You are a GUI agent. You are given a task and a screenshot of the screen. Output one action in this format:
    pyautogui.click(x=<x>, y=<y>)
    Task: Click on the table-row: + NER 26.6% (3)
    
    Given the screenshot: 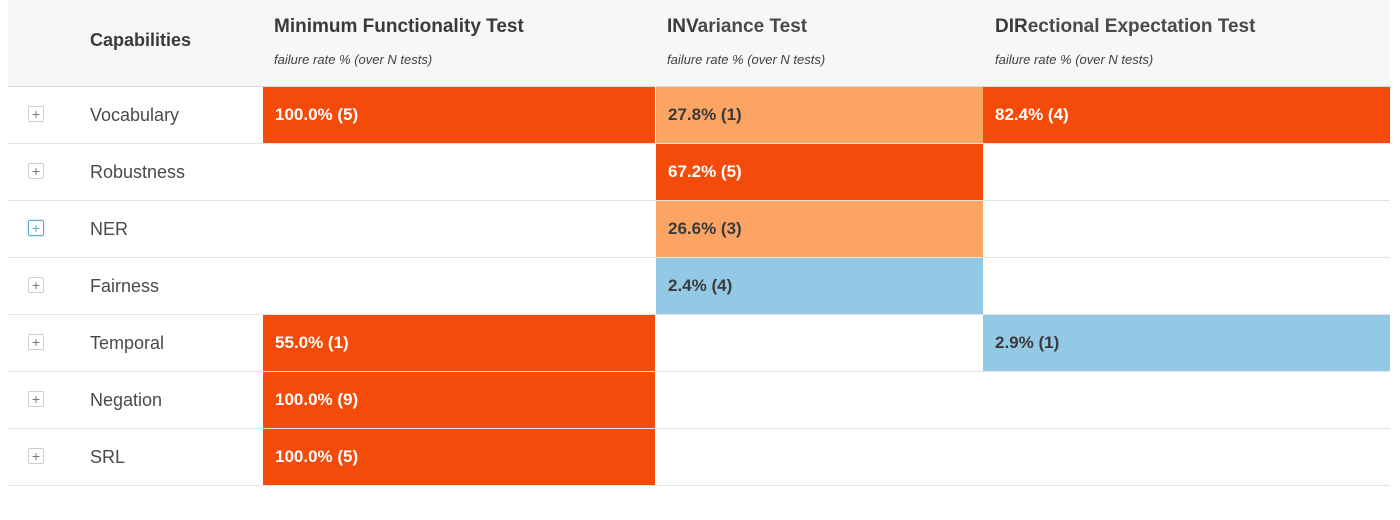 What is the action you would take?
    pyautogui.click(x=699, y=229)
    